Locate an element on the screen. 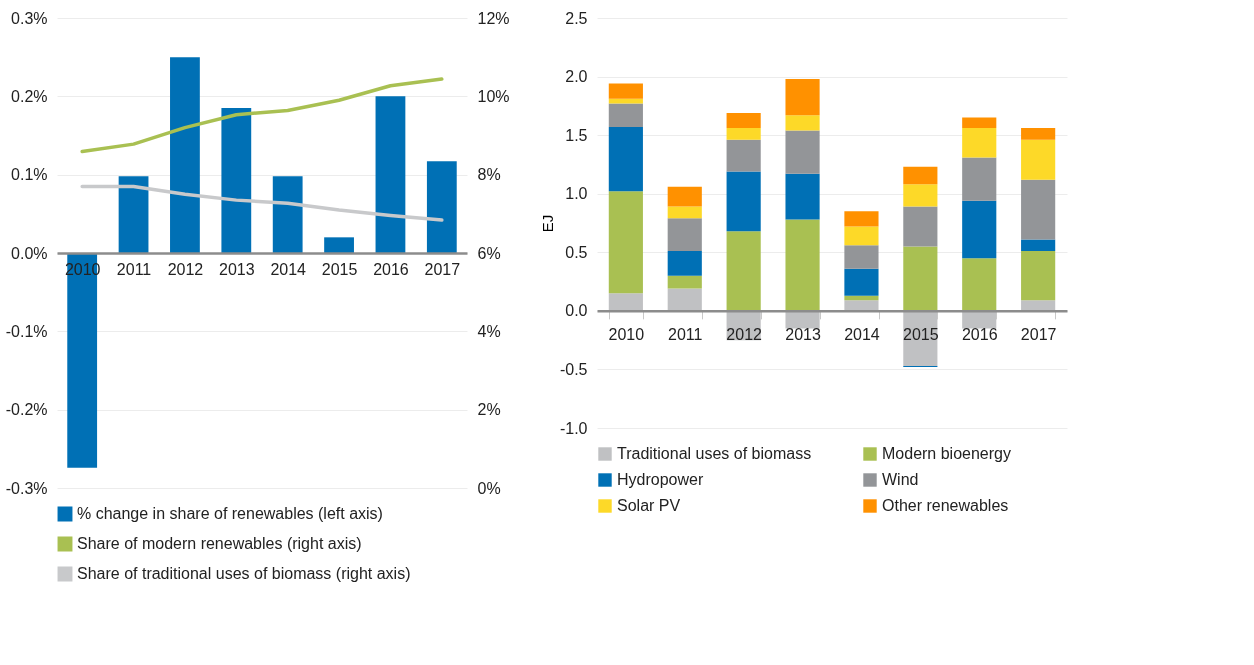 The image size is (1254, 665). y-tick-label: -0.1% is located at coordinates (26, 331).